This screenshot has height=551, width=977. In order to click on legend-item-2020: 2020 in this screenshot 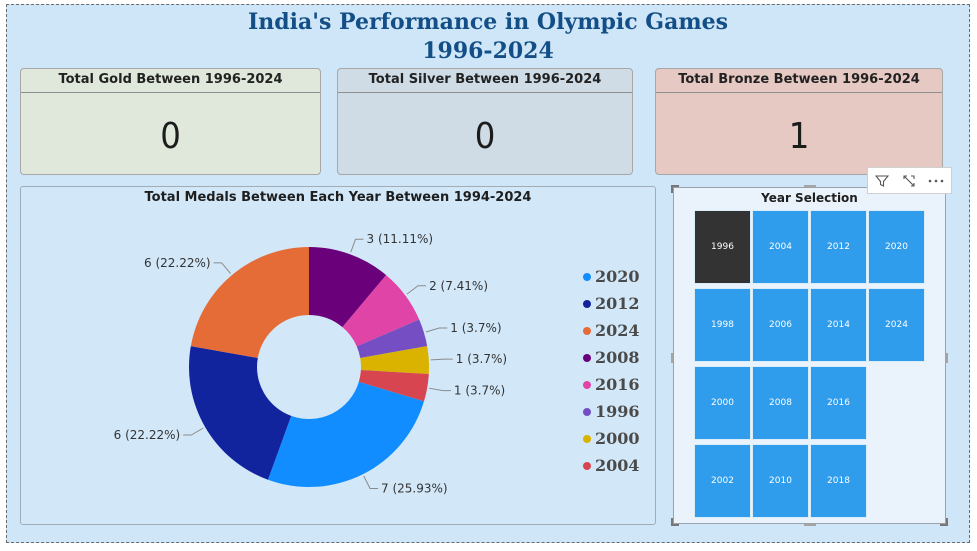, I will do `click(620, 276)`.